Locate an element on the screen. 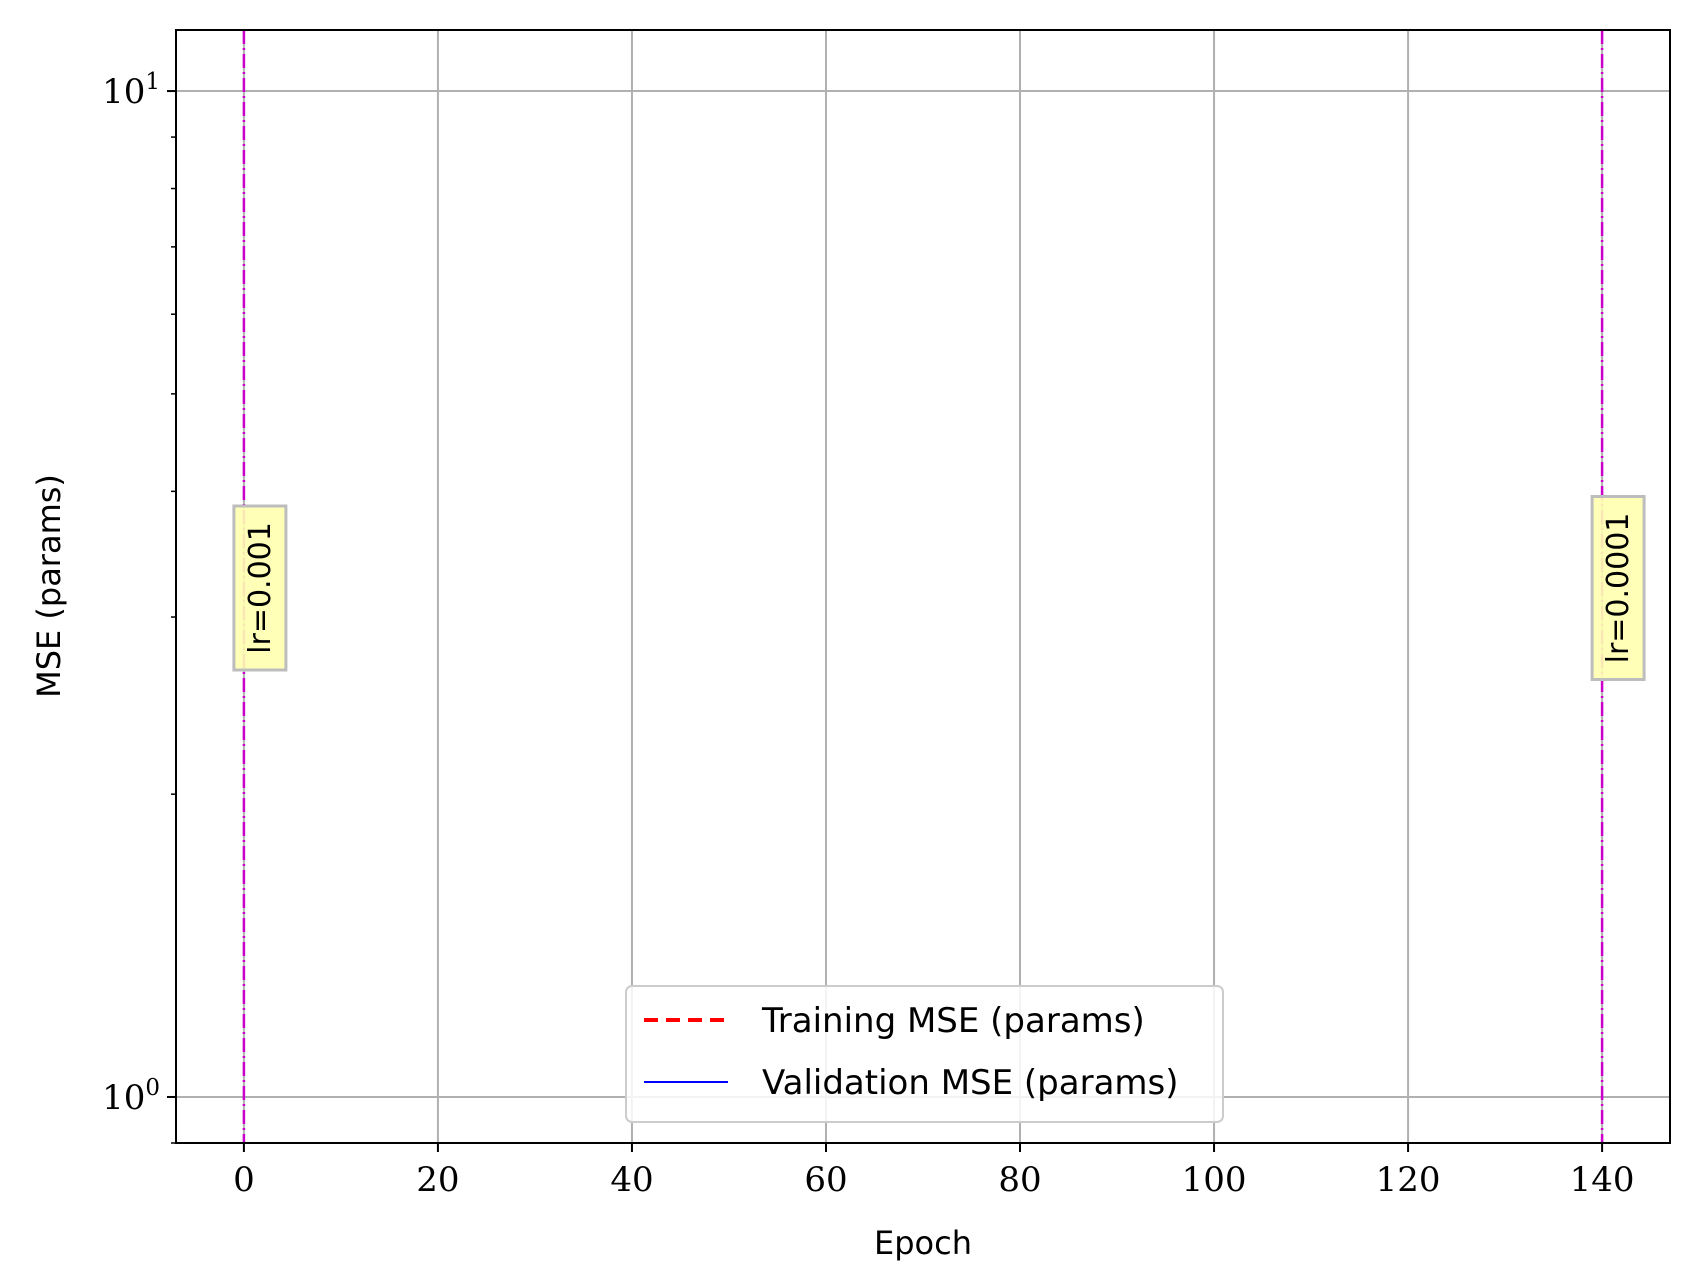 The width and height of the screenshot is (1693, 1288). y-axis-label: MSE (params) is located at coordinates (49, 586).